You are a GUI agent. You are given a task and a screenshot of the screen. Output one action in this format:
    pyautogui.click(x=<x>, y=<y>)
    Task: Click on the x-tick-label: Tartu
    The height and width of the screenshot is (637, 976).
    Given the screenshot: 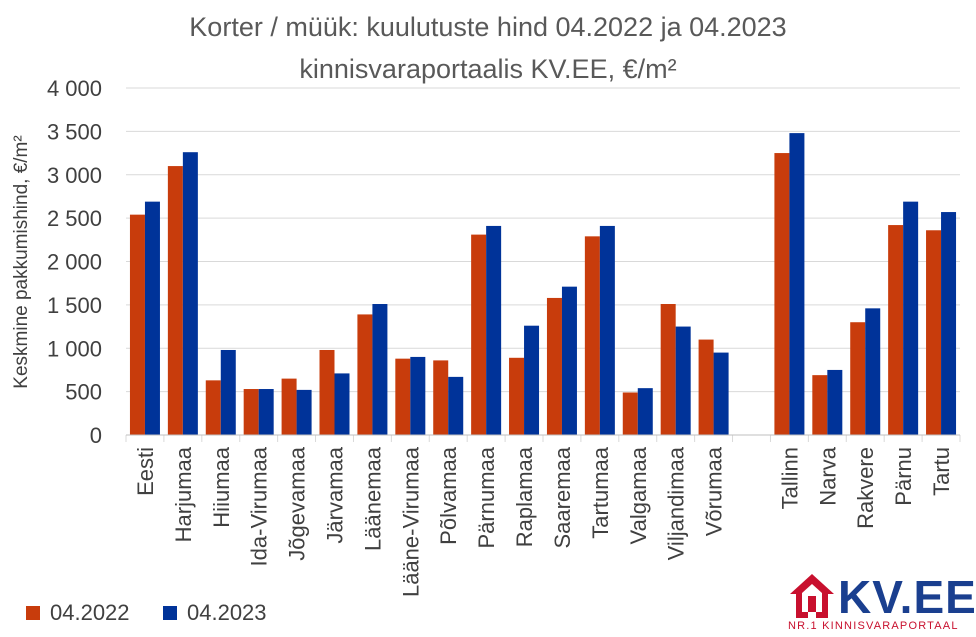 What is the action you would take?
    pyautogui.click(x=941, y=471)
    